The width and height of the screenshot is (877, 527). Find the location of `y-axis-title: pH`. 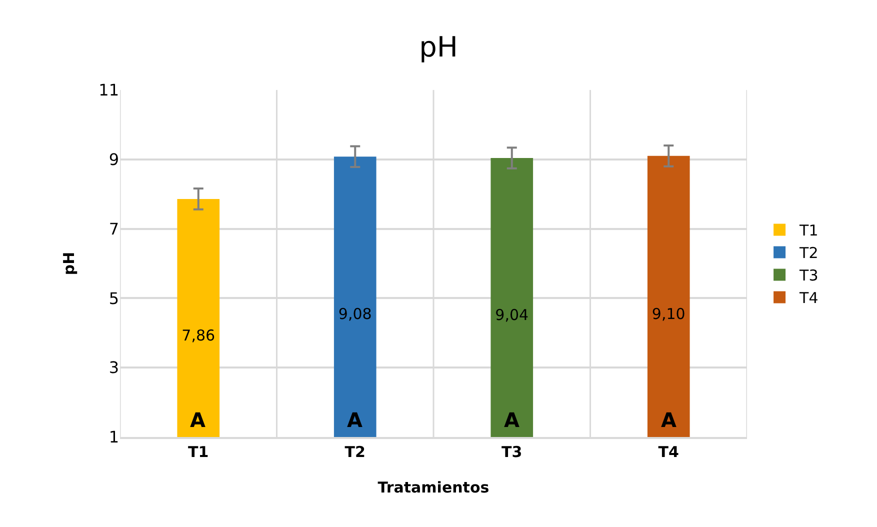

y-axis-title: pH is located at coordinates (69, 264).